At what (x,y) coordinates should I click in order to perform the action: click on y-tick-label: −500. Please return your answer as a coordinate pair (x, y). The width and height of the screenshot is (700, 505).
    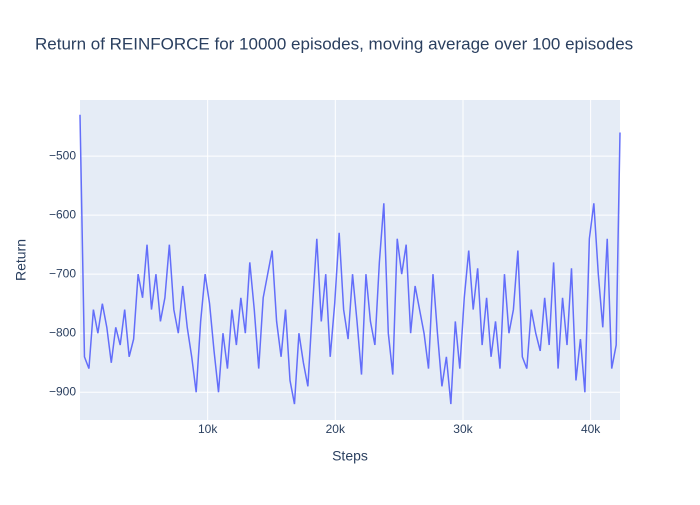
    Looking at the image, I should click on (62, 155).